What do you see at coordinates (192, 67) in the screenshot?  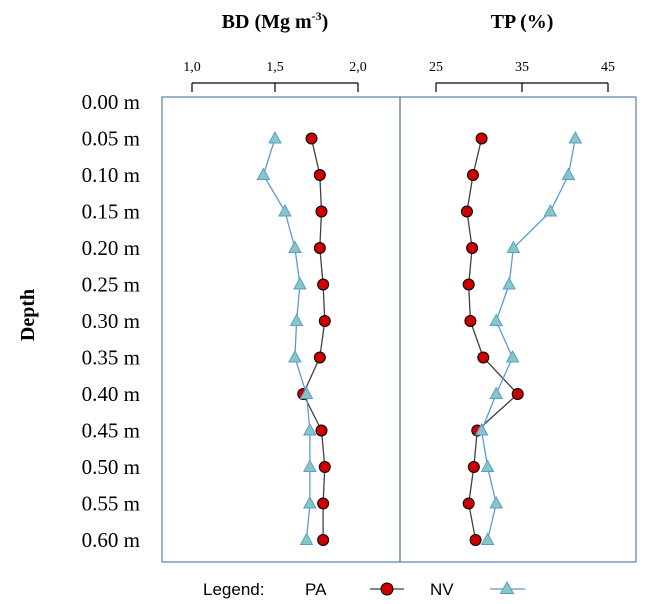 I see `x-tick-label: 1,0` at bounding box center [192, 67].